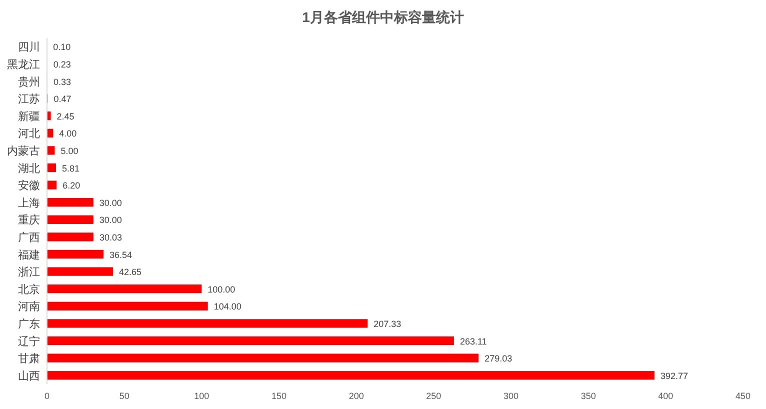  Describe the element at coordinates (228, 307) in the screenshot. I see `data-label: 104.00` at that location.